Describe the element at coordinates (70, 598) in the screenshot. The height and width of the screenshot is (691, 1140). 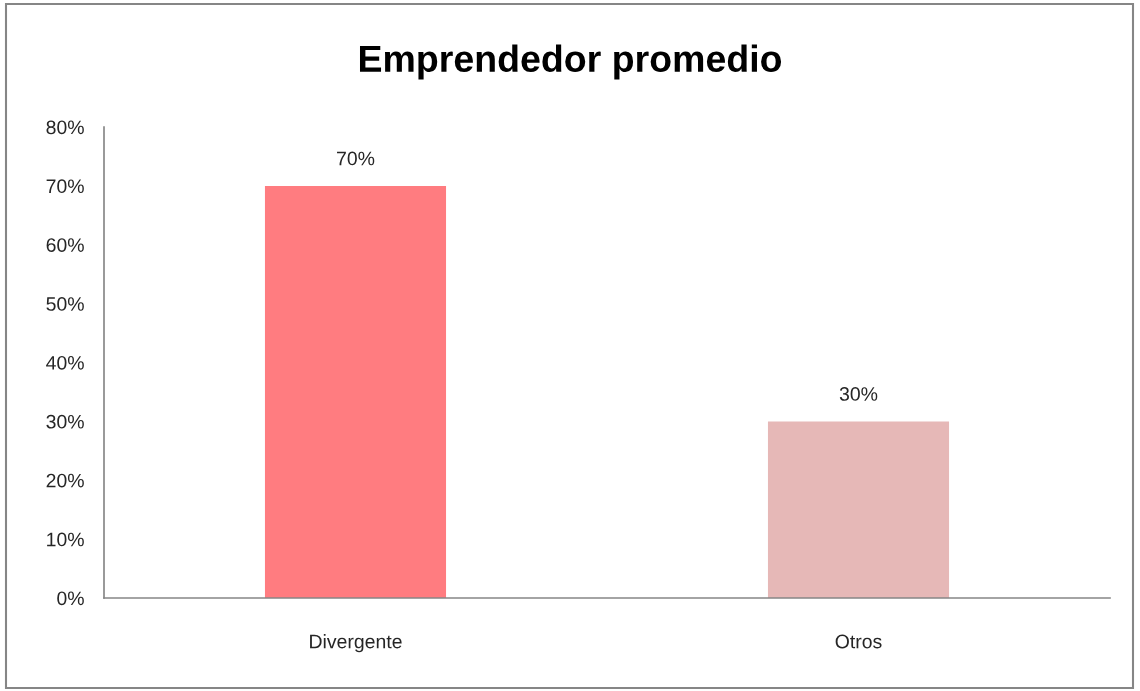
I see `y-tick-label: 0%` at that location.